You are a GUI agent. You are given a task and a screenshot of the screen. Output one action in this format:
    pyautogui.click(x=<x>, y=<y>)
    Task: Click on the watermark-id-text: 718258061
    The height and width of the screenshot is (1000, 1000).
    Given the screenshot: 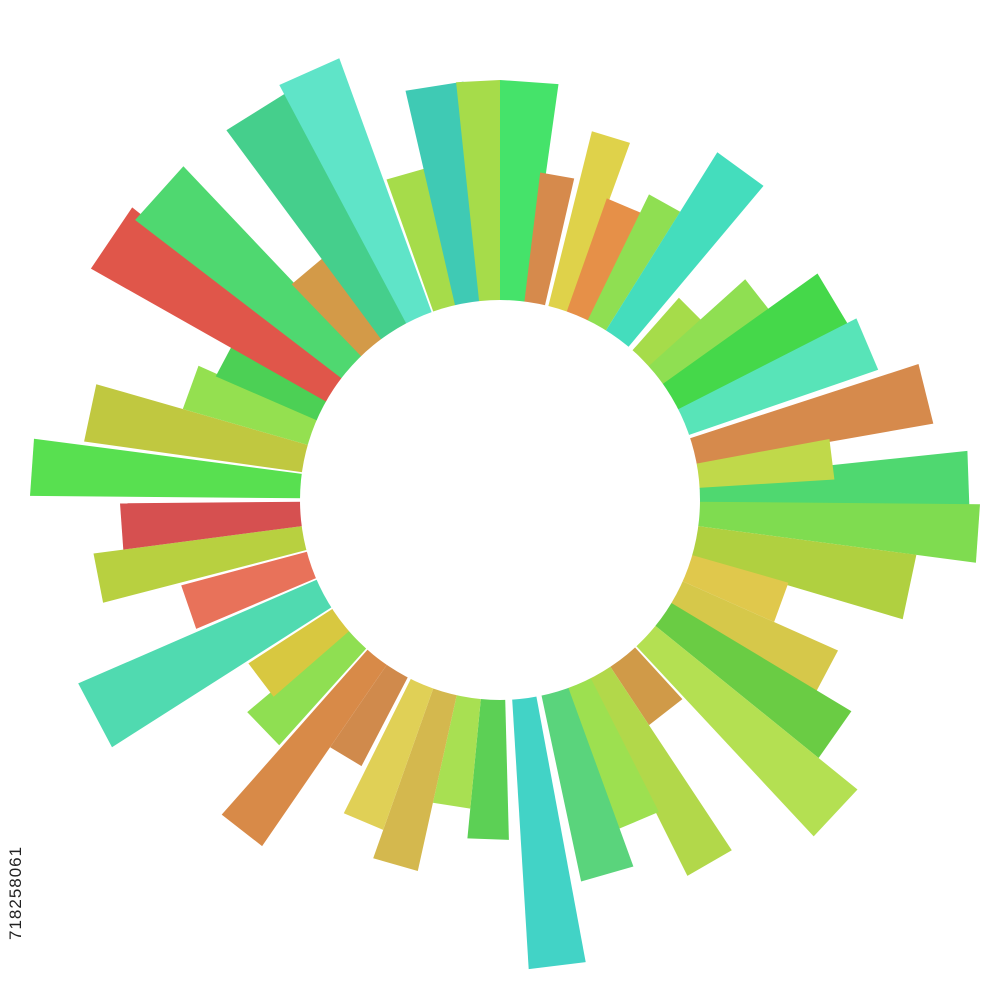 What is the action you would take?
    pyautogui.click(x=15, y=892)
    